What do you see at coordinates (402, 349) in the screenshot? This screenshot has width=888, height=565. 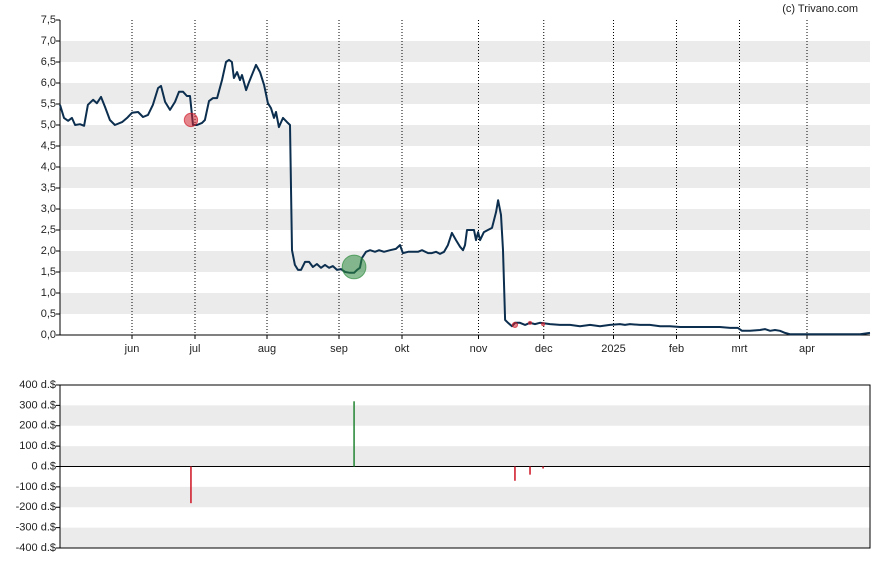 I see `x-tick-label: okt` at bounding box center [402, 349].